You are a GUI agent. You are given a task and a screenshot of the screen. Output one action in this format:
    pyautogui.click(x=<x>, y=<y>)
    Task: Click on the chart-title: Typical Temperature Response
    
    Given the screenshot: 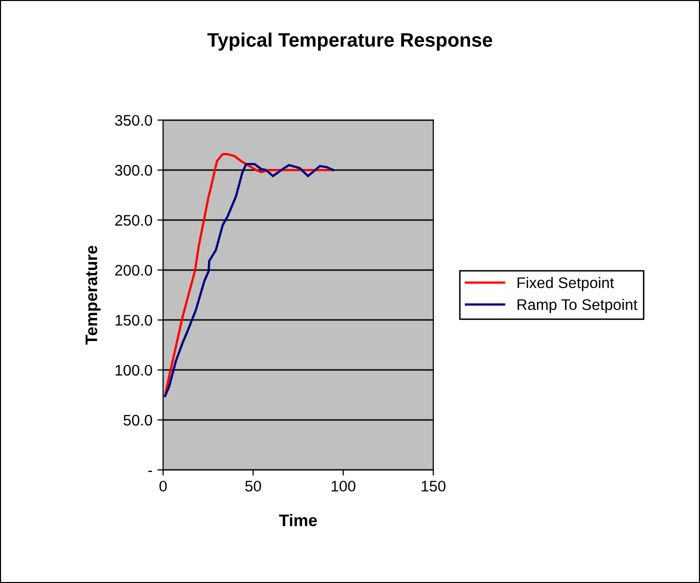 What is the action you would take?
    pyautogui.click(x=349, y=41)
    